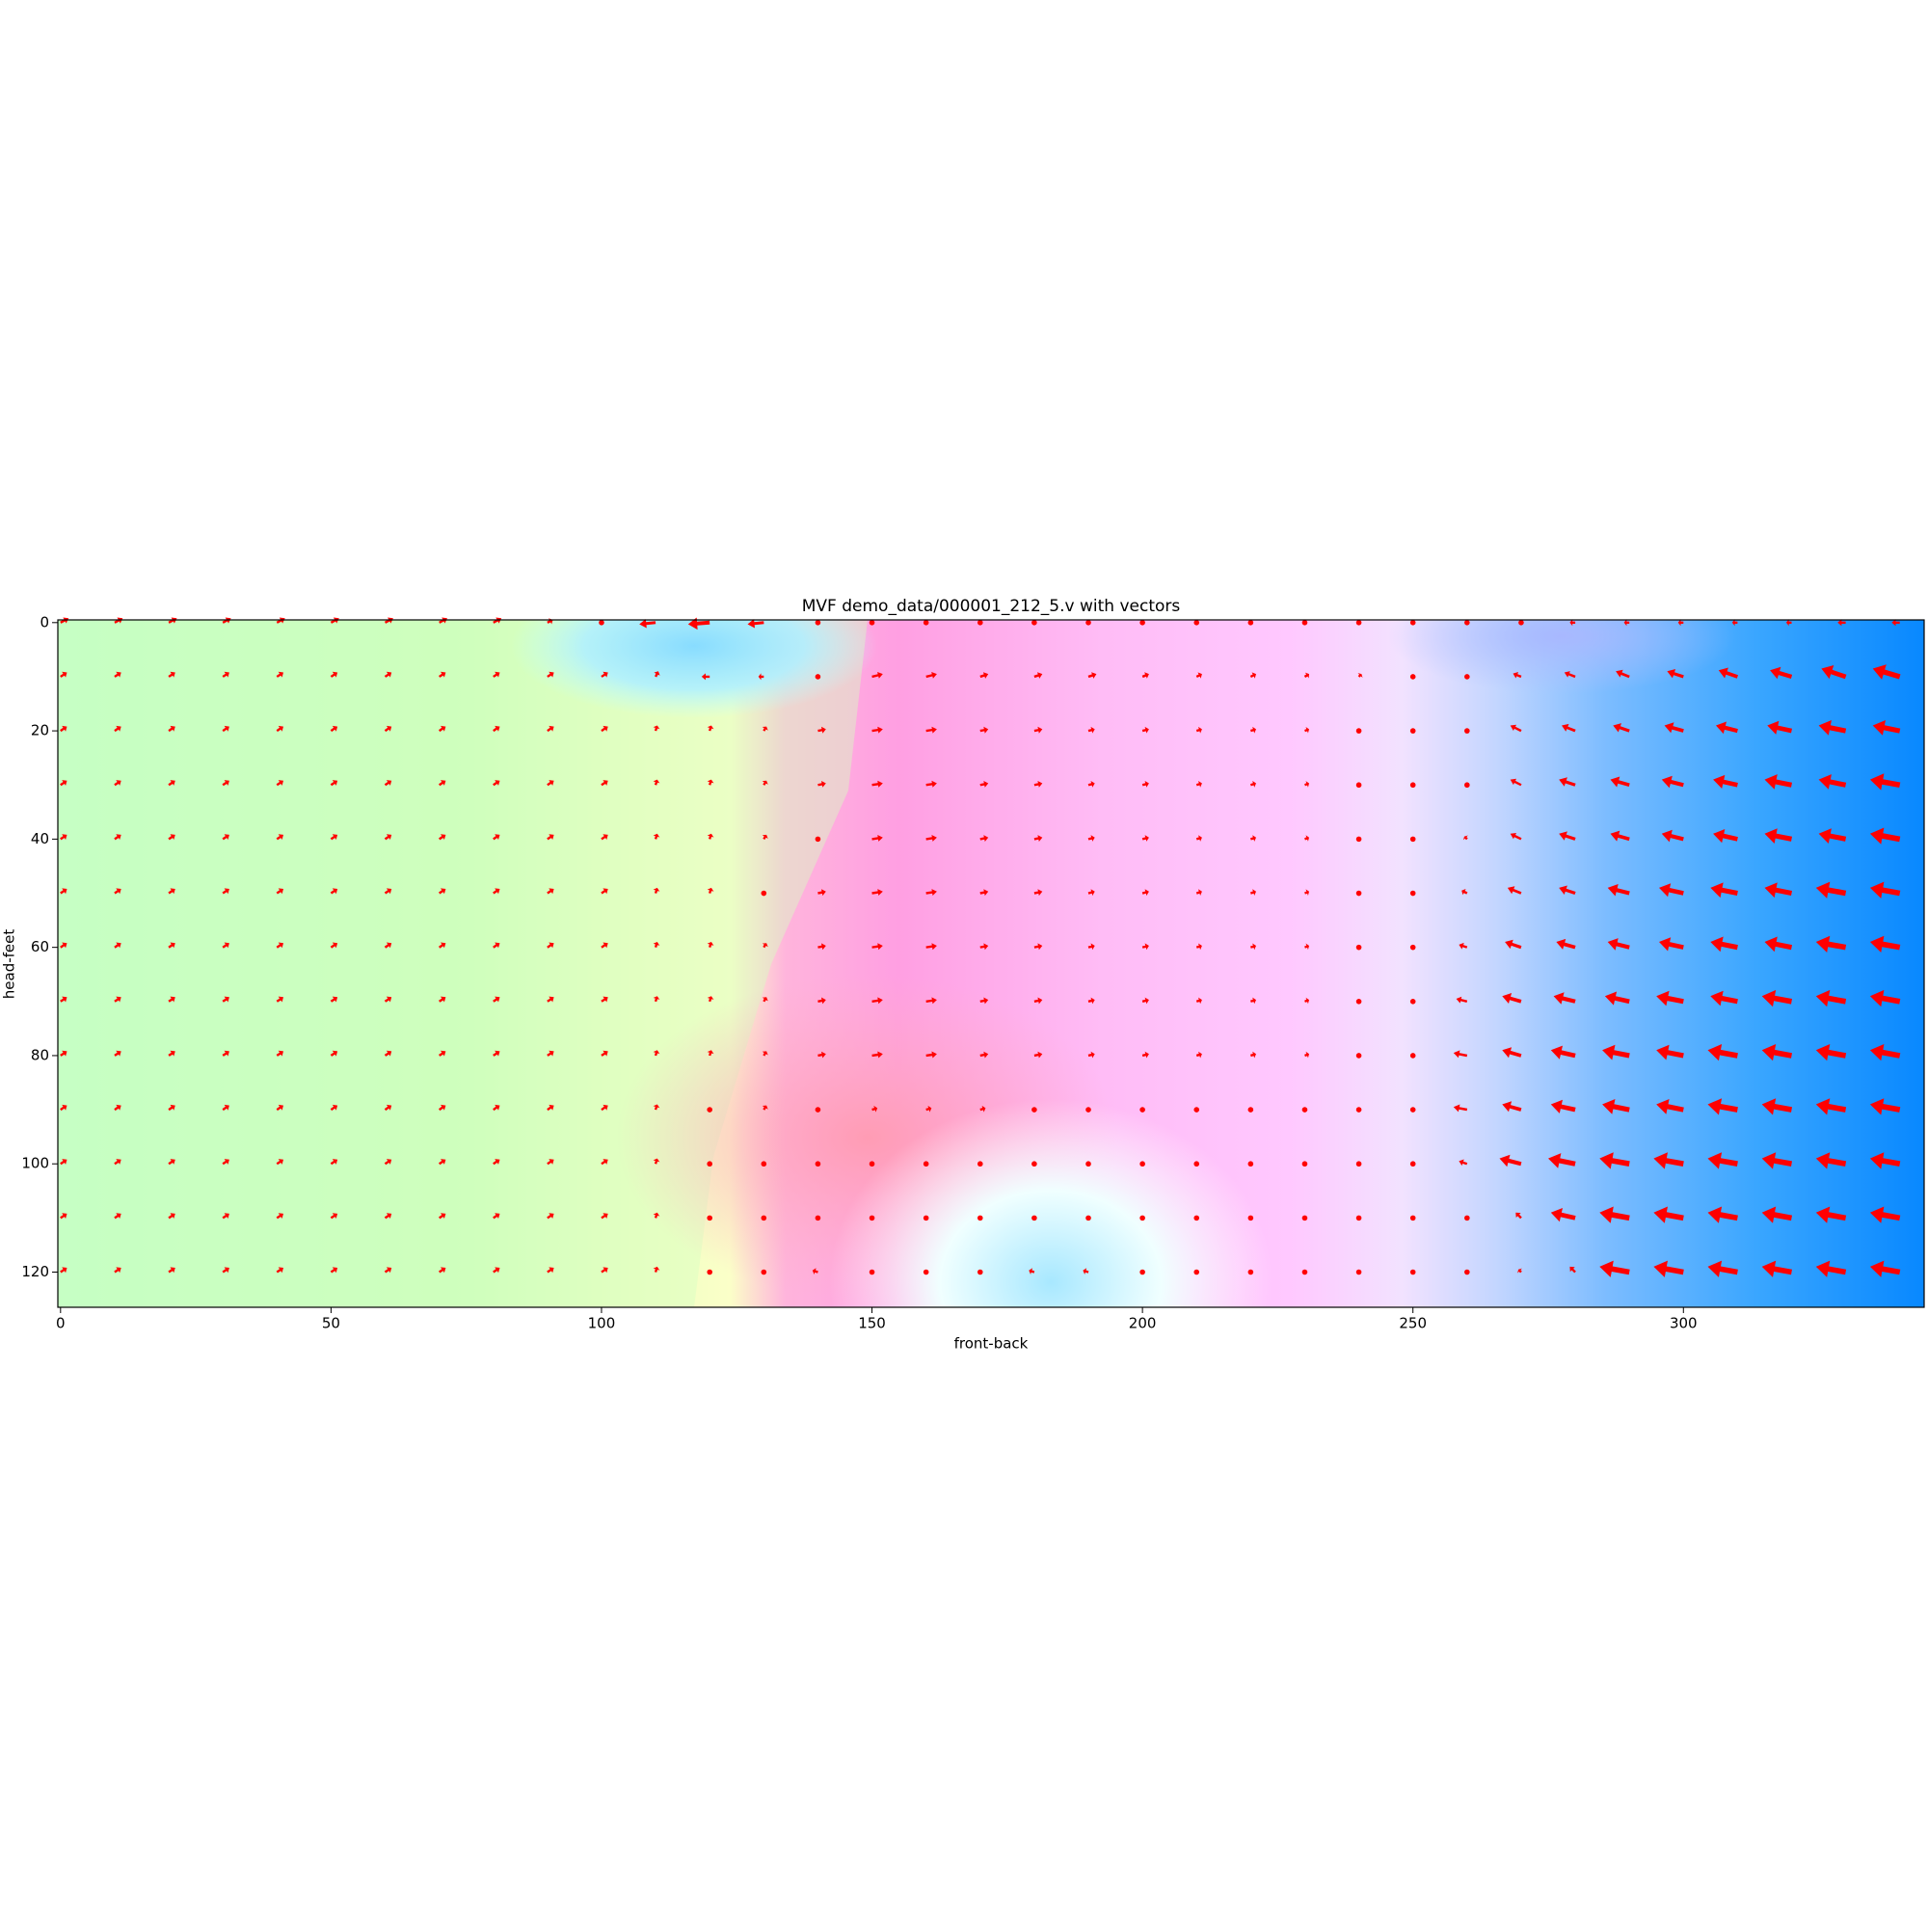 This screenshot has height=1932, width=1928. Describe the element at coordinates (992, 1344) in the screenshot. I see `x-axis-label: front-back` at that location.